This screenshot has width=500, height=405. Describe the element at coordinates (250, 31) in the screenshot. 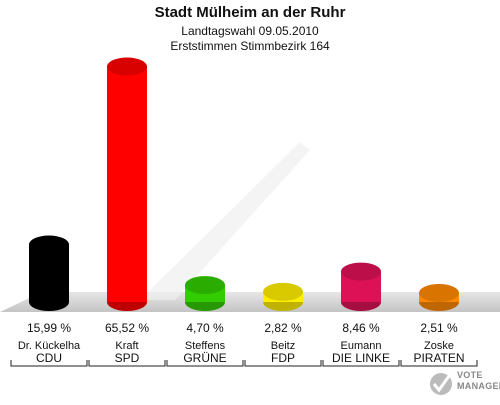

I see `chart-subtitle: Landtagswahl 09.05.2010` at that location.